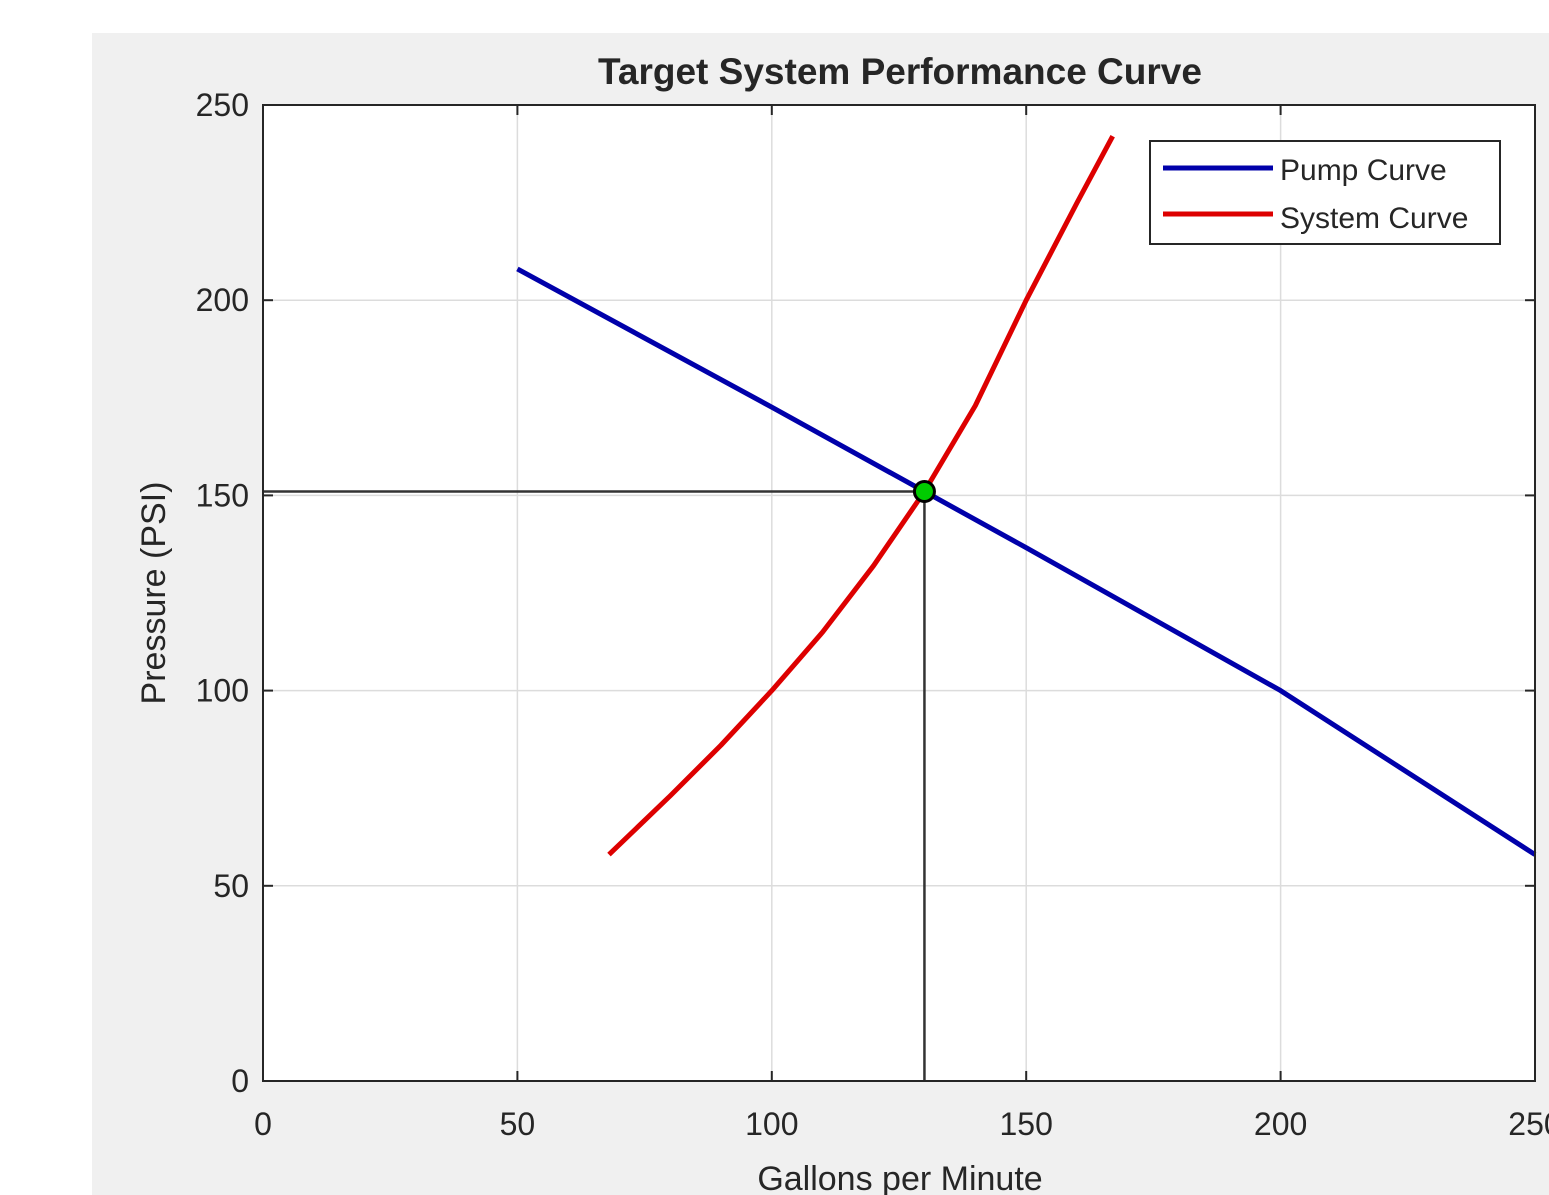 This screenshot has height=1195, width=1549. I want to click on legend-label-pump-curve: Pump Curve, so click(1363, 170).